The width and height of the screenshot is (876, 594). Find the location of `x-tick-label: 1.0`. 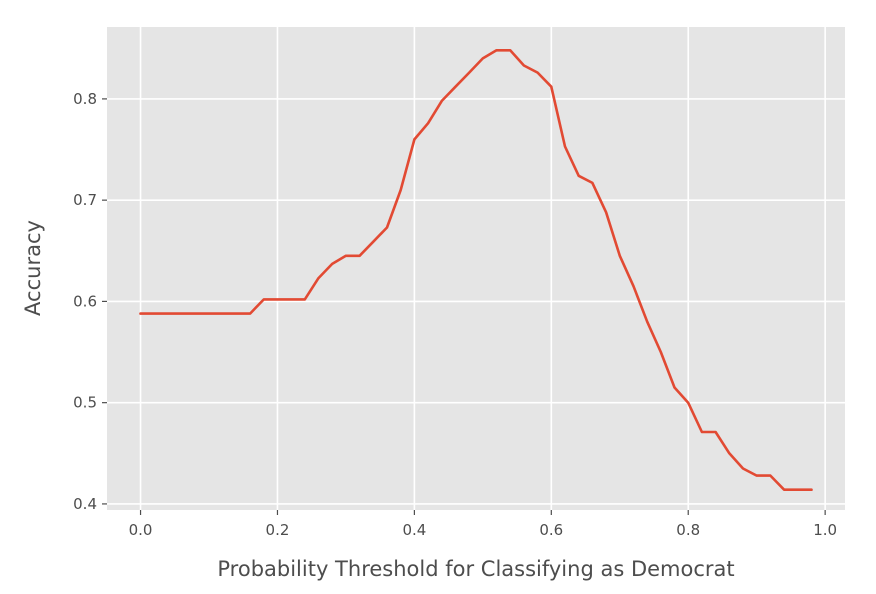

x-tick-label: 1.0 is located at coordinates (825, 530).